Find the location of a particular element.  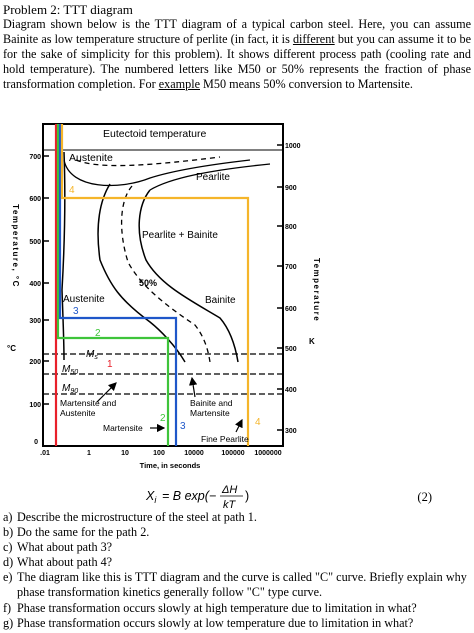

question-text: Do the same for the path 2. is located at coordinates (83, 532).